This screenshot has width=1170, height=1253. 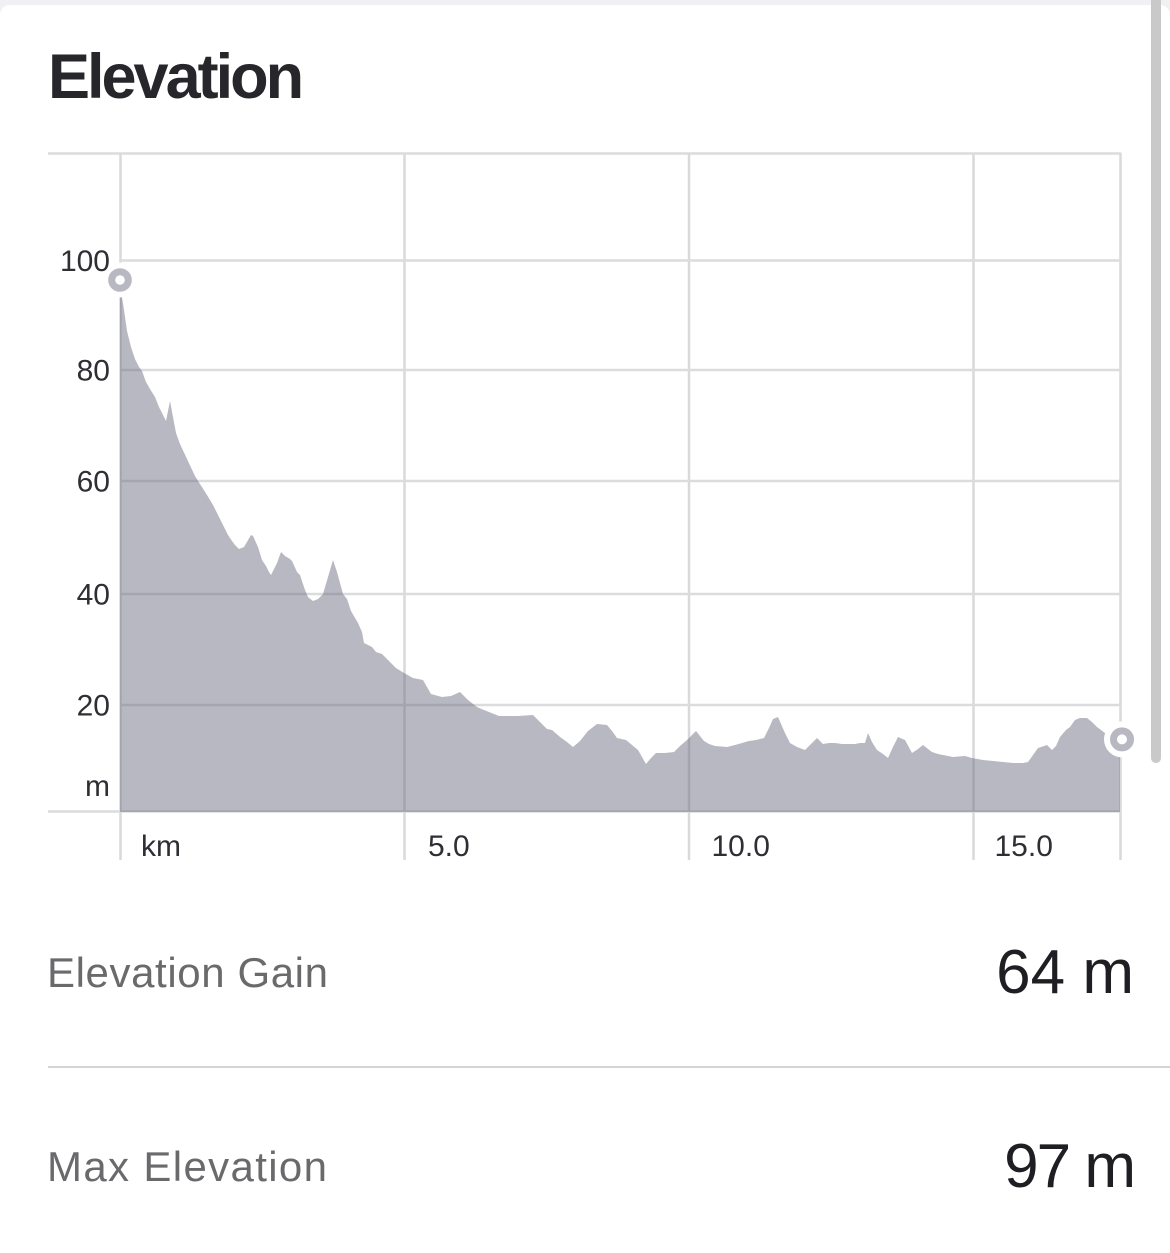 What do you see at coordinates (93, 595) in the screenshot?
I see `svg-text: 40` at bounding box center [93, 595].